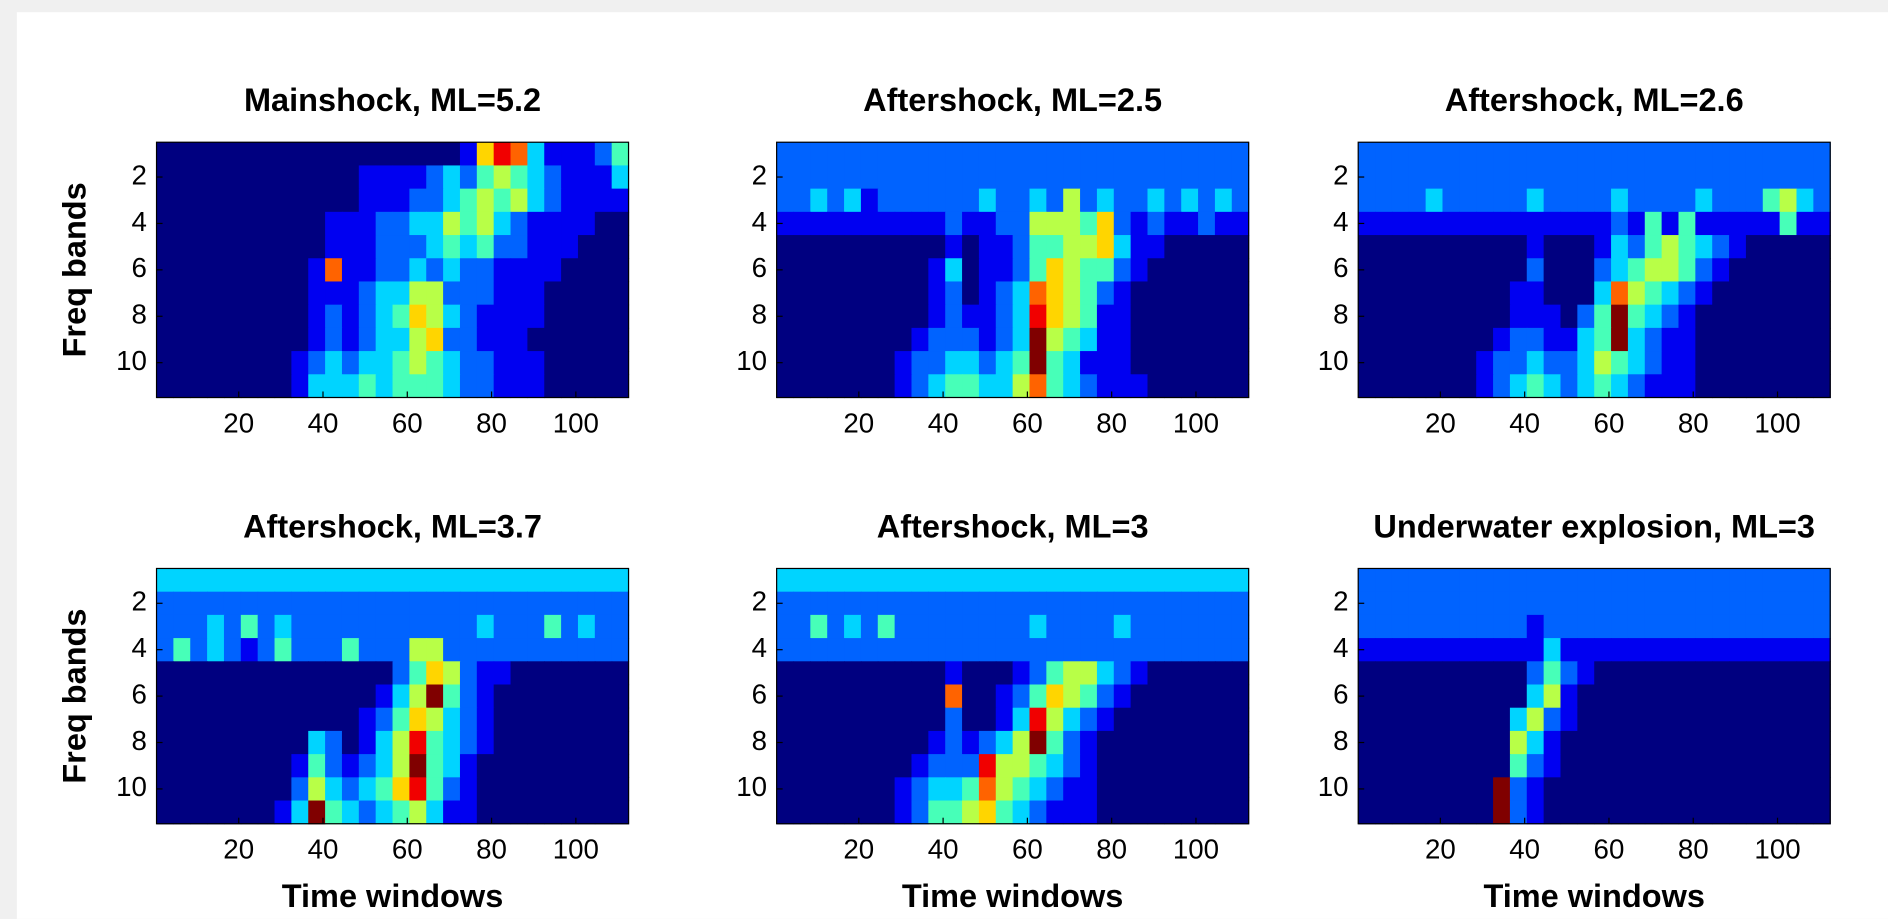 The height and width of the screenshot is (919, 1888). Describe the element at coordinates (1693, 849) in the screenshot. I see `x-tick-label: 80` at that location.